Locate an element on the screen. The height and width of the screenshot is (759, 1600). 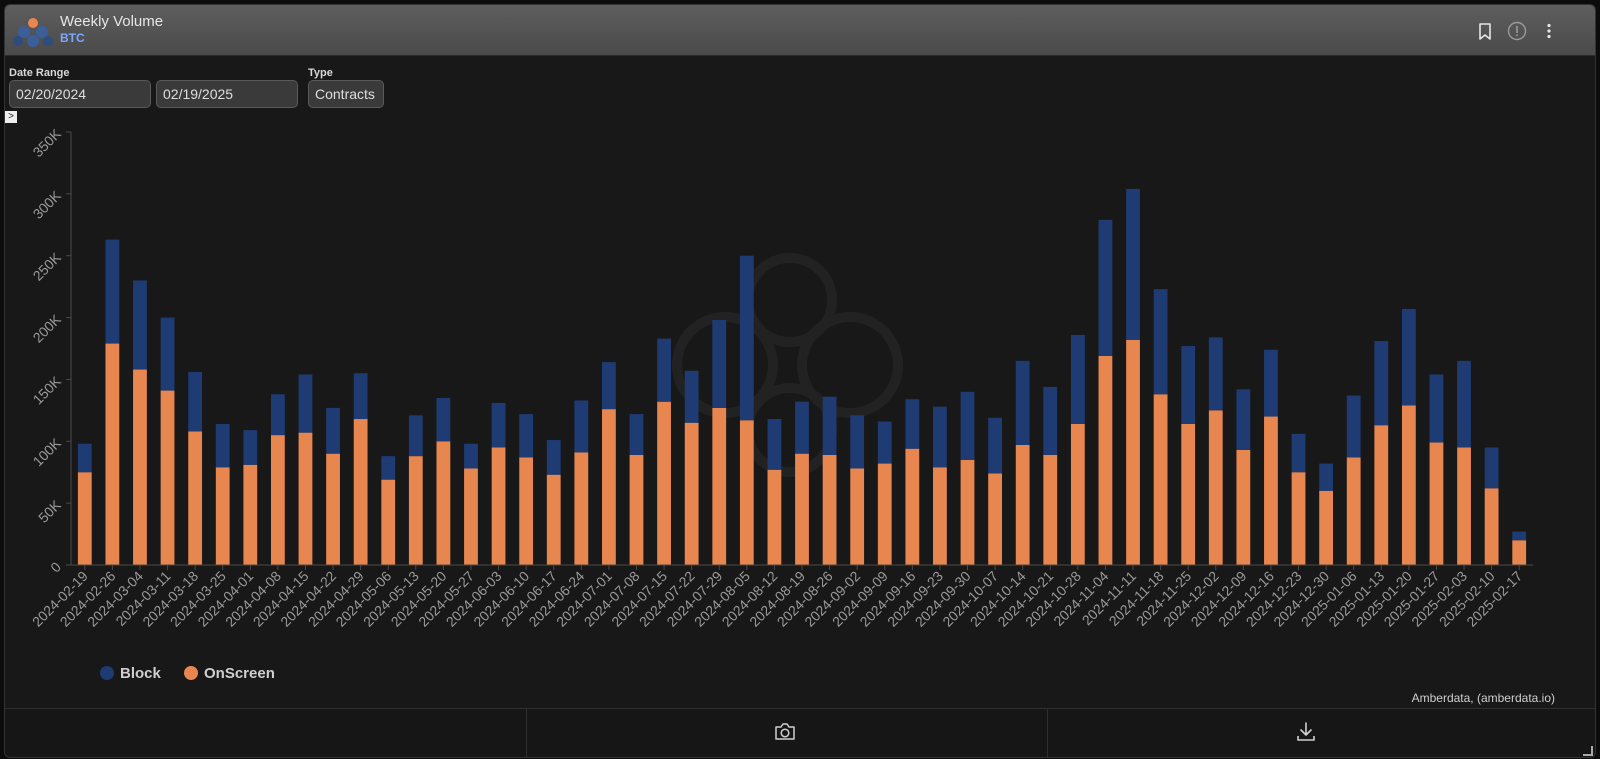
start-date-input: 02/20/2024 is located at coordinates (80, 94).